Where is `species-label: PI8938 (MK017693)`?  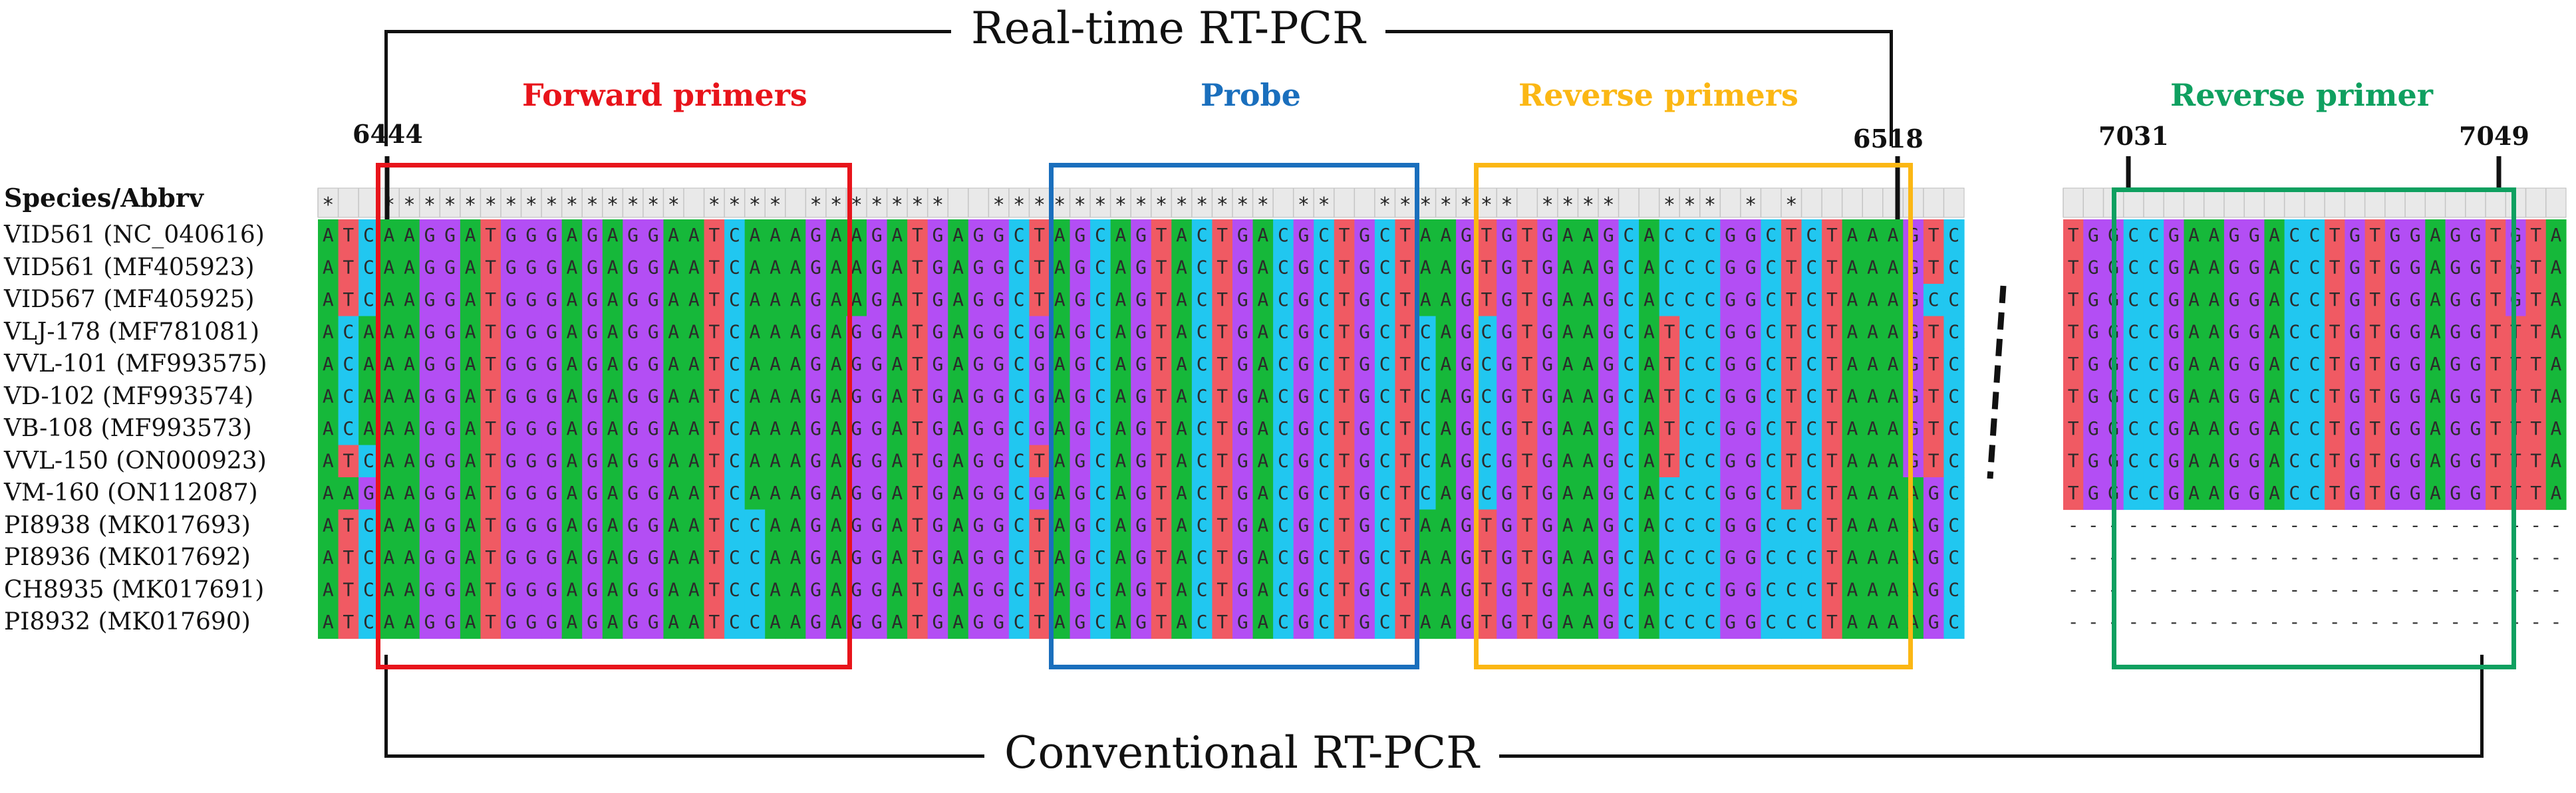
species-label: PI8938 (MK017693) is located at coordinates (127, 525).